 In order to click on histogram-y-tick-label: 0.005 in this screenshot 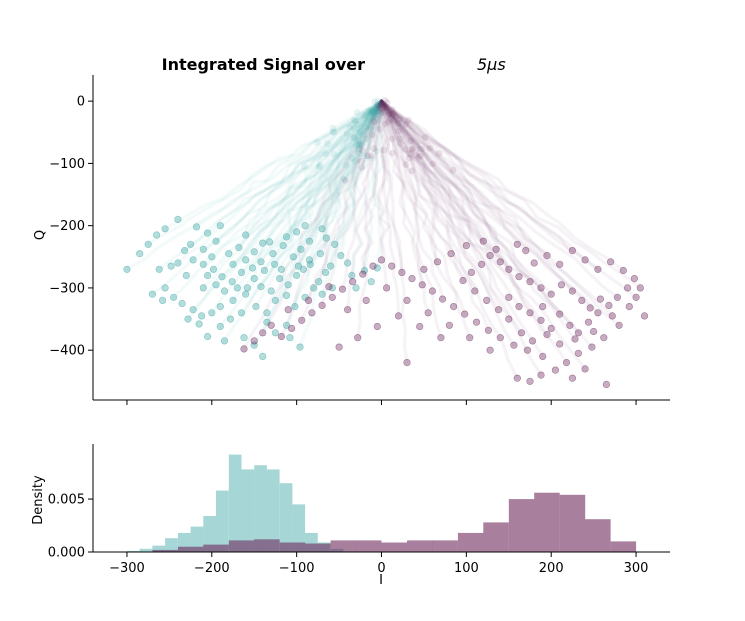, I will do `click(66, 500)`.